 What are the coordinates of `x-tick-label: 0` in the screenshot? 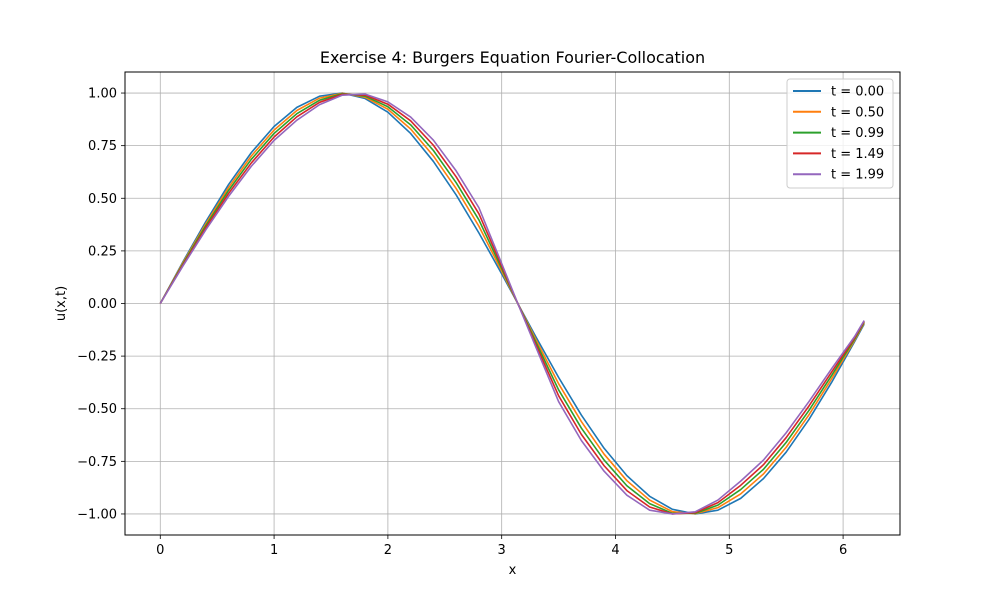 It's located at (160, 550).